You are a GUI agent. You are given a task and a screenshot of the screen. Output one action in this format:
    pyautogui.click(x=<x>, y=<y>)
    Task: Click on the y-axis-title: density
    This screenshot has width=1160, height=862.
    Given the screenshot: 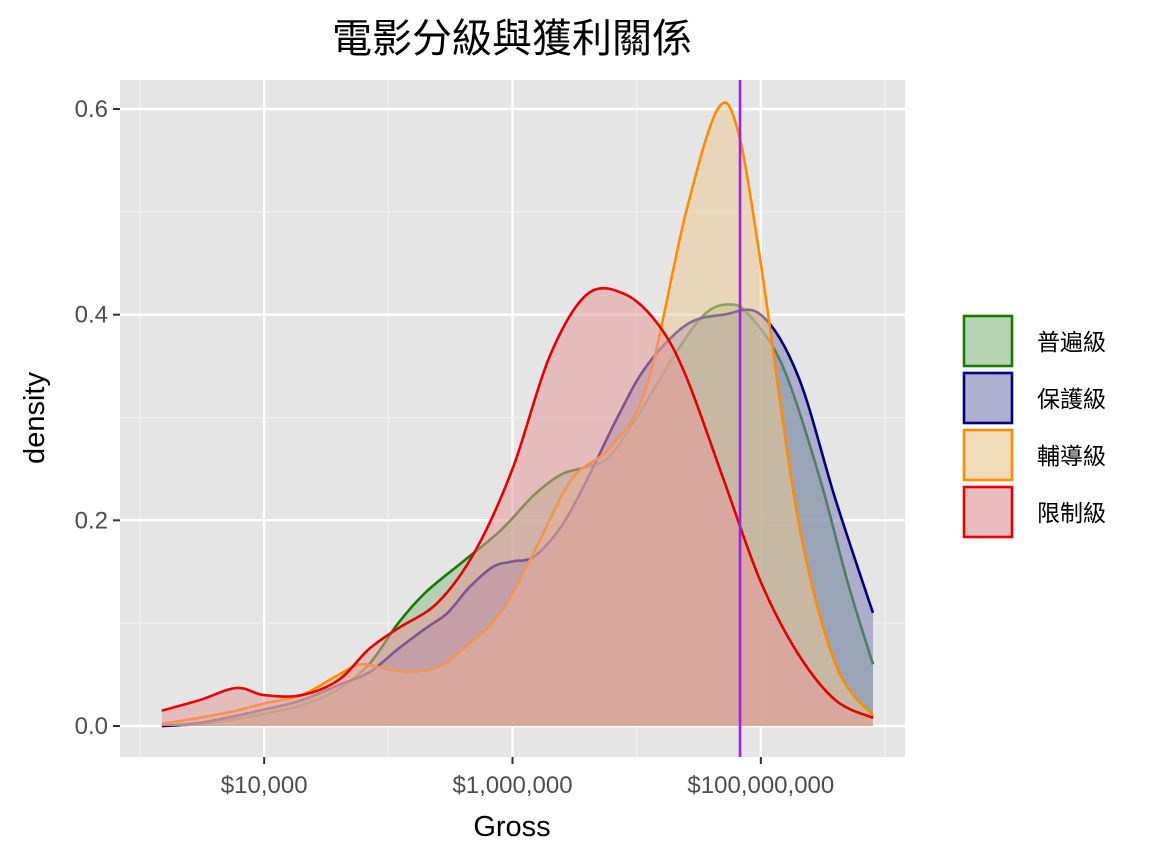 What is the action you would take?
    pyautogui.click(x=35, y=418)
    